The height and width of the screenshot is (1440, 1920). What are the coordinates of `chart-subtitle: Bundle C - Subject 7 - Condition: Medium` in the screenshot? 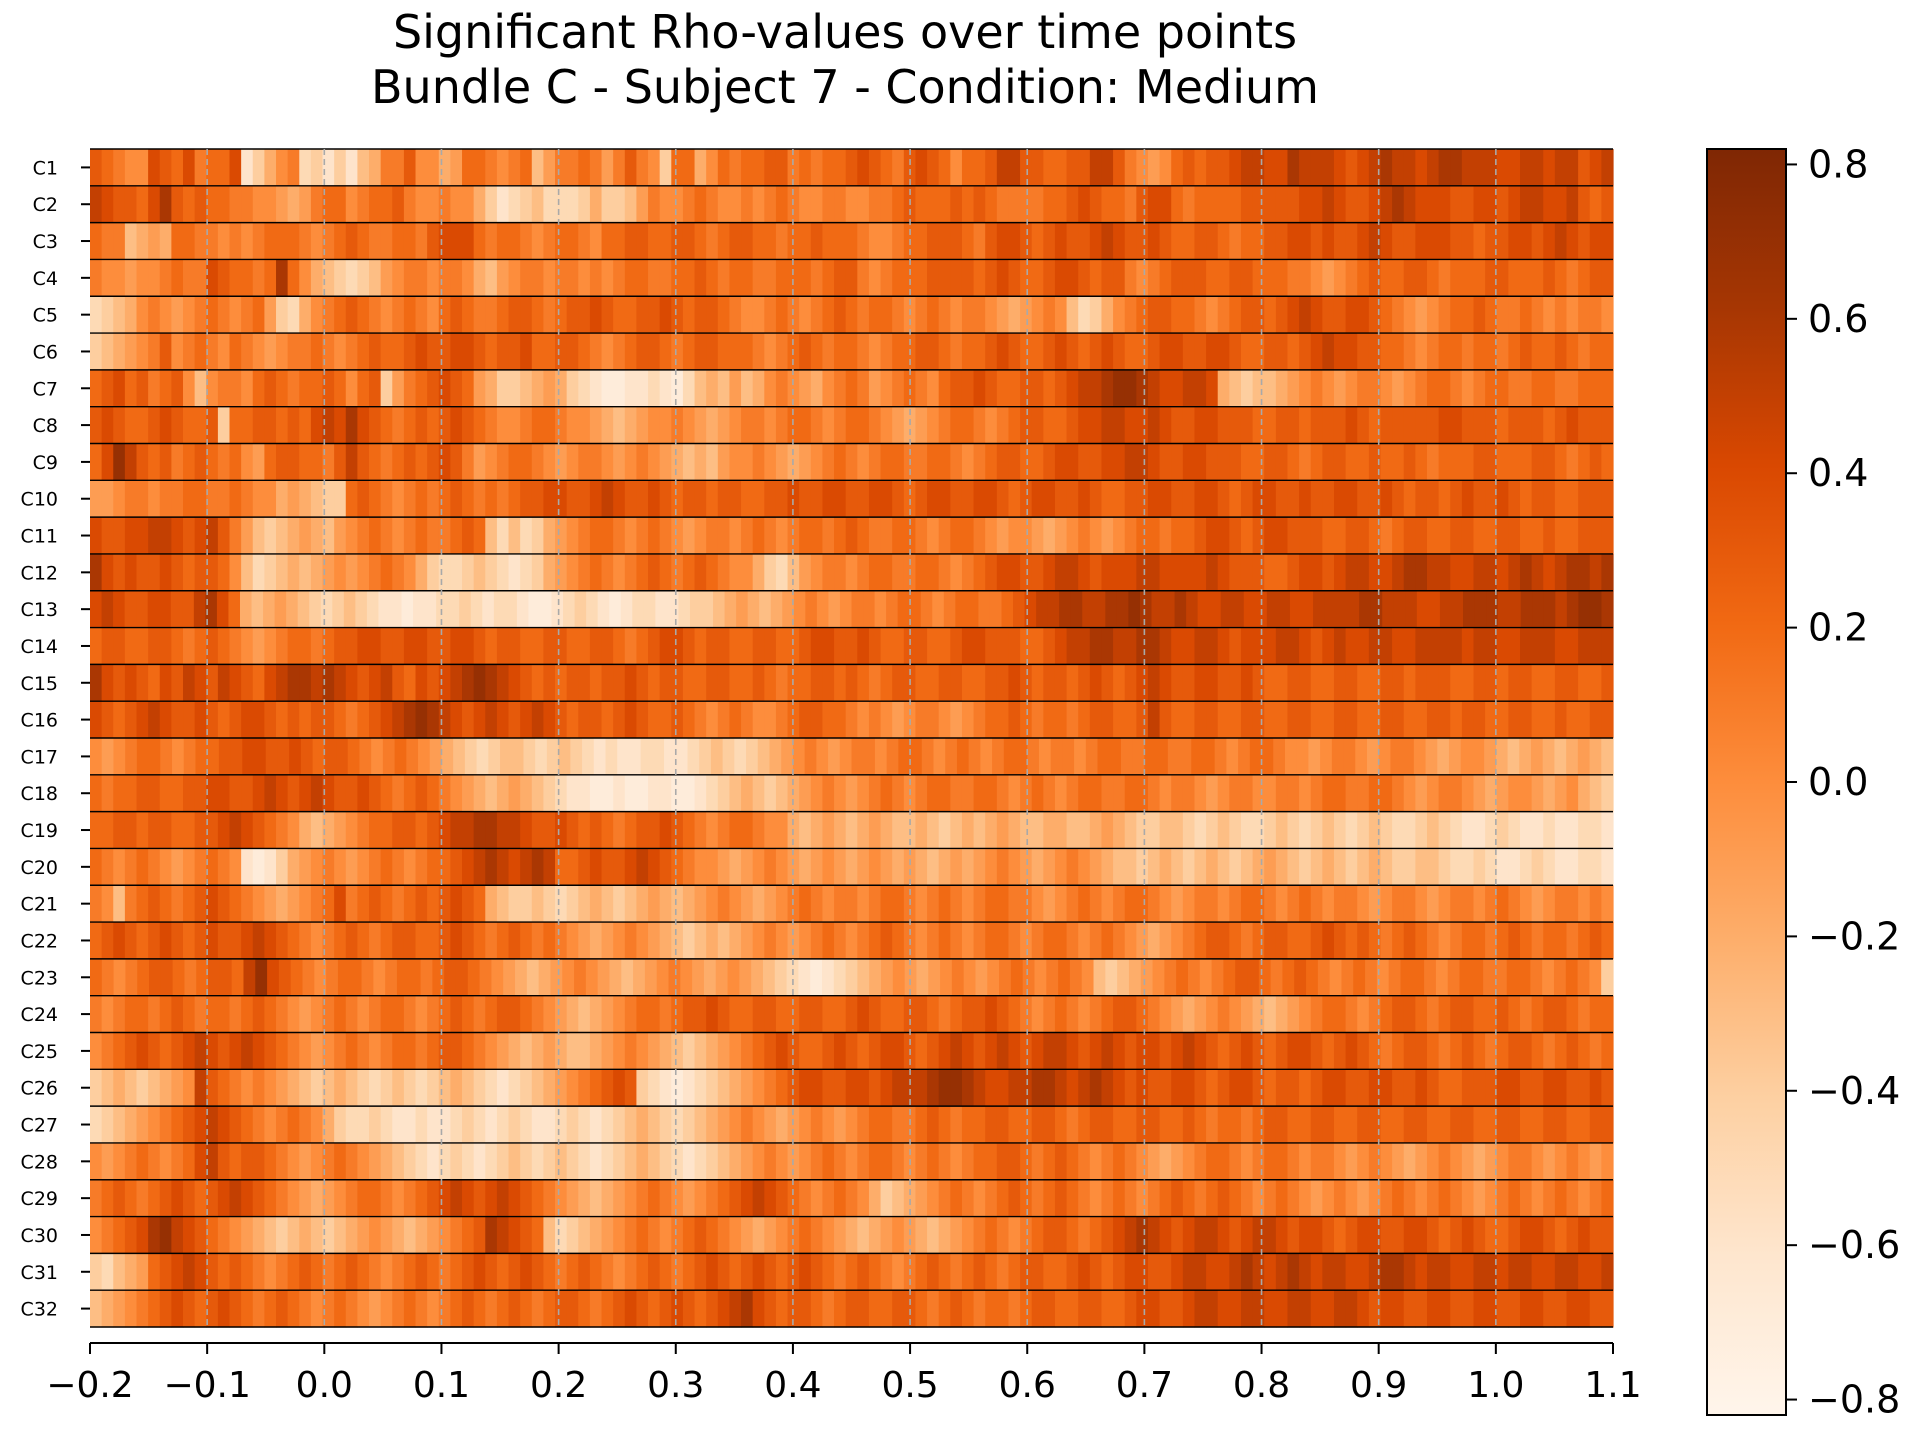 It's located at (845, 87).